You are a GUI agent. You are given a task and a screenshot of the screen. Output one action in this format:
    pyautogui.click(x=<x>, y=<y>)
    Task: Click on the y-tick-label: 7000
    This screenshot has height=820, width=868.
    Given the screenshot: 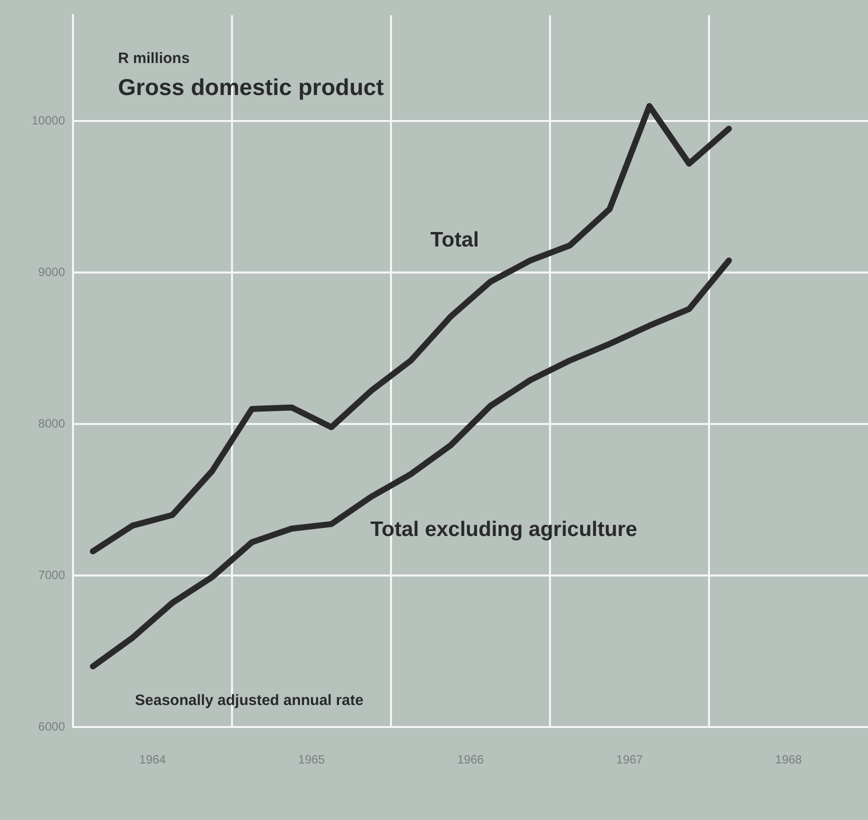 What is the action you would take?
    pyautogui.click(x=52, y=575)
    